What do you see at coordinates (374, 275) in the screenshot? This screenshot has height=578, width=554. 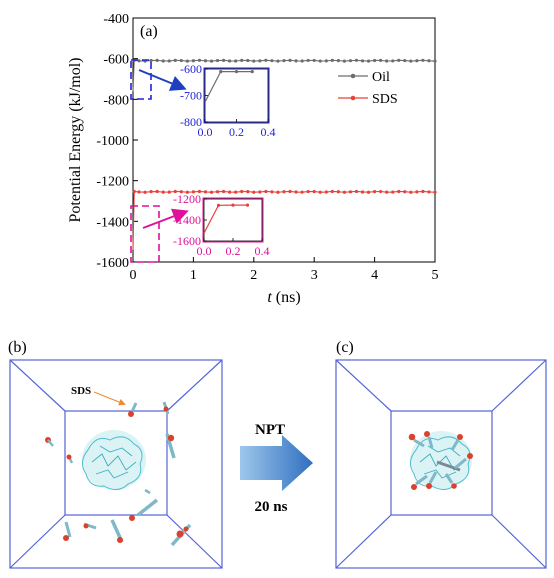 I see `x-tick-label: 4` at bounding box center [374, 275].